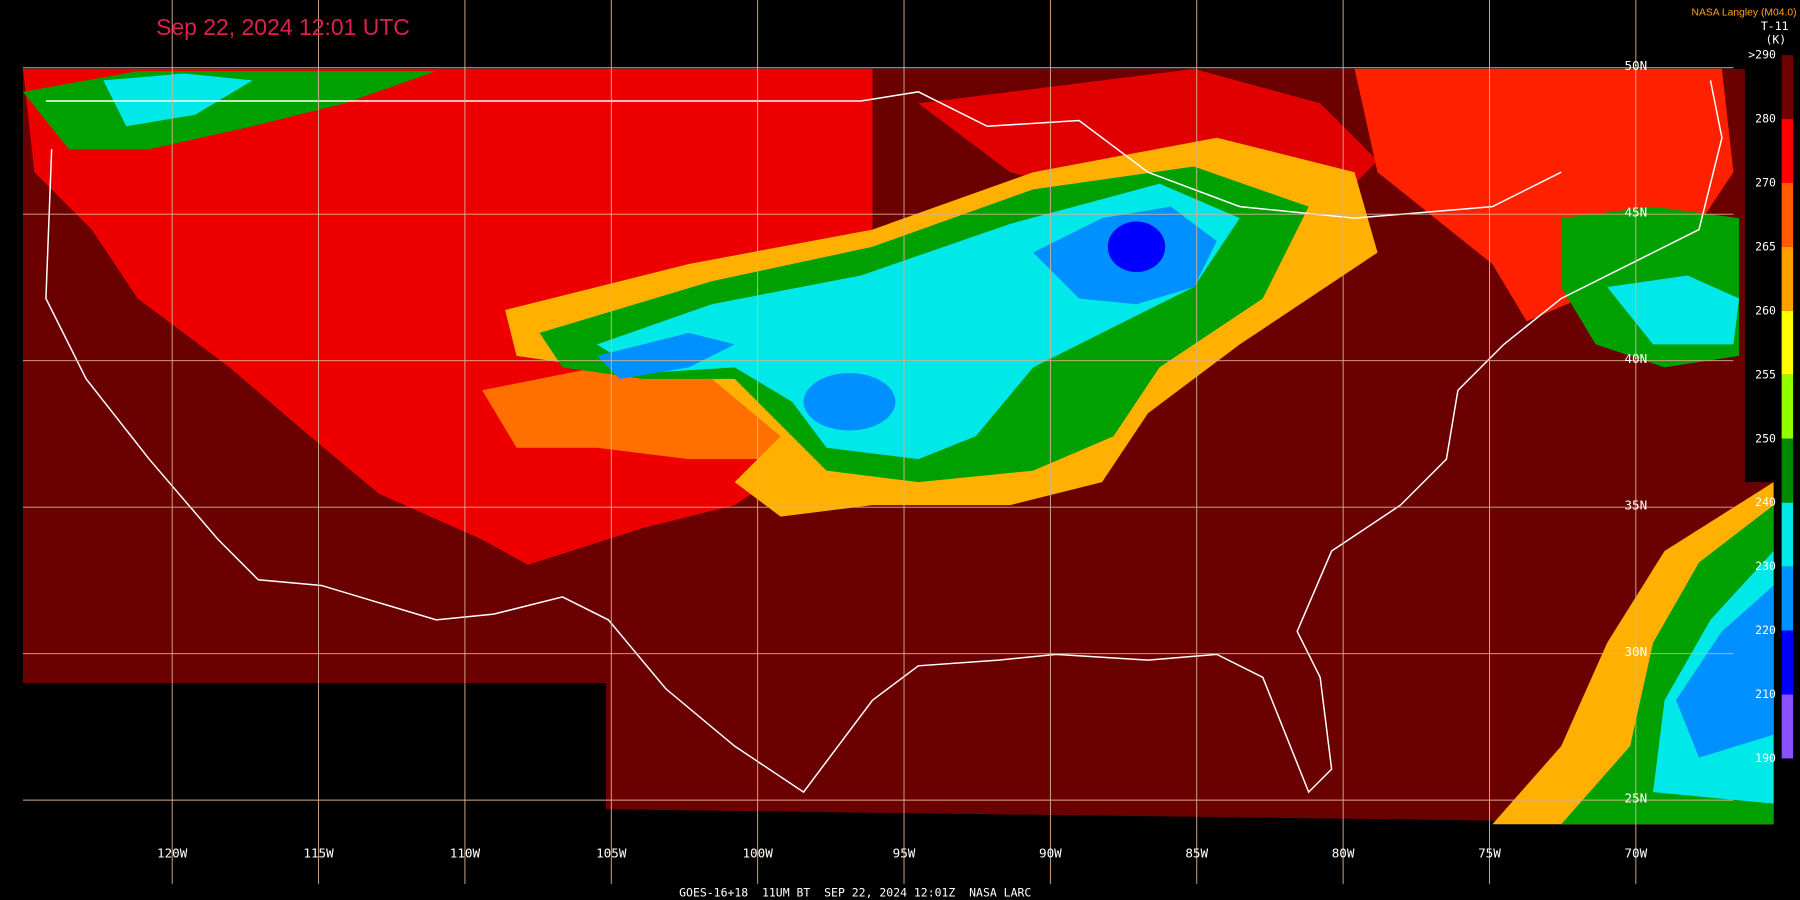 The height and width of the screenshot is (900, 1800). What do you see at coordinates (1635, 651) in the screenshot?
I see `latitude-label: 30N` at bounding box center [1635, 651].